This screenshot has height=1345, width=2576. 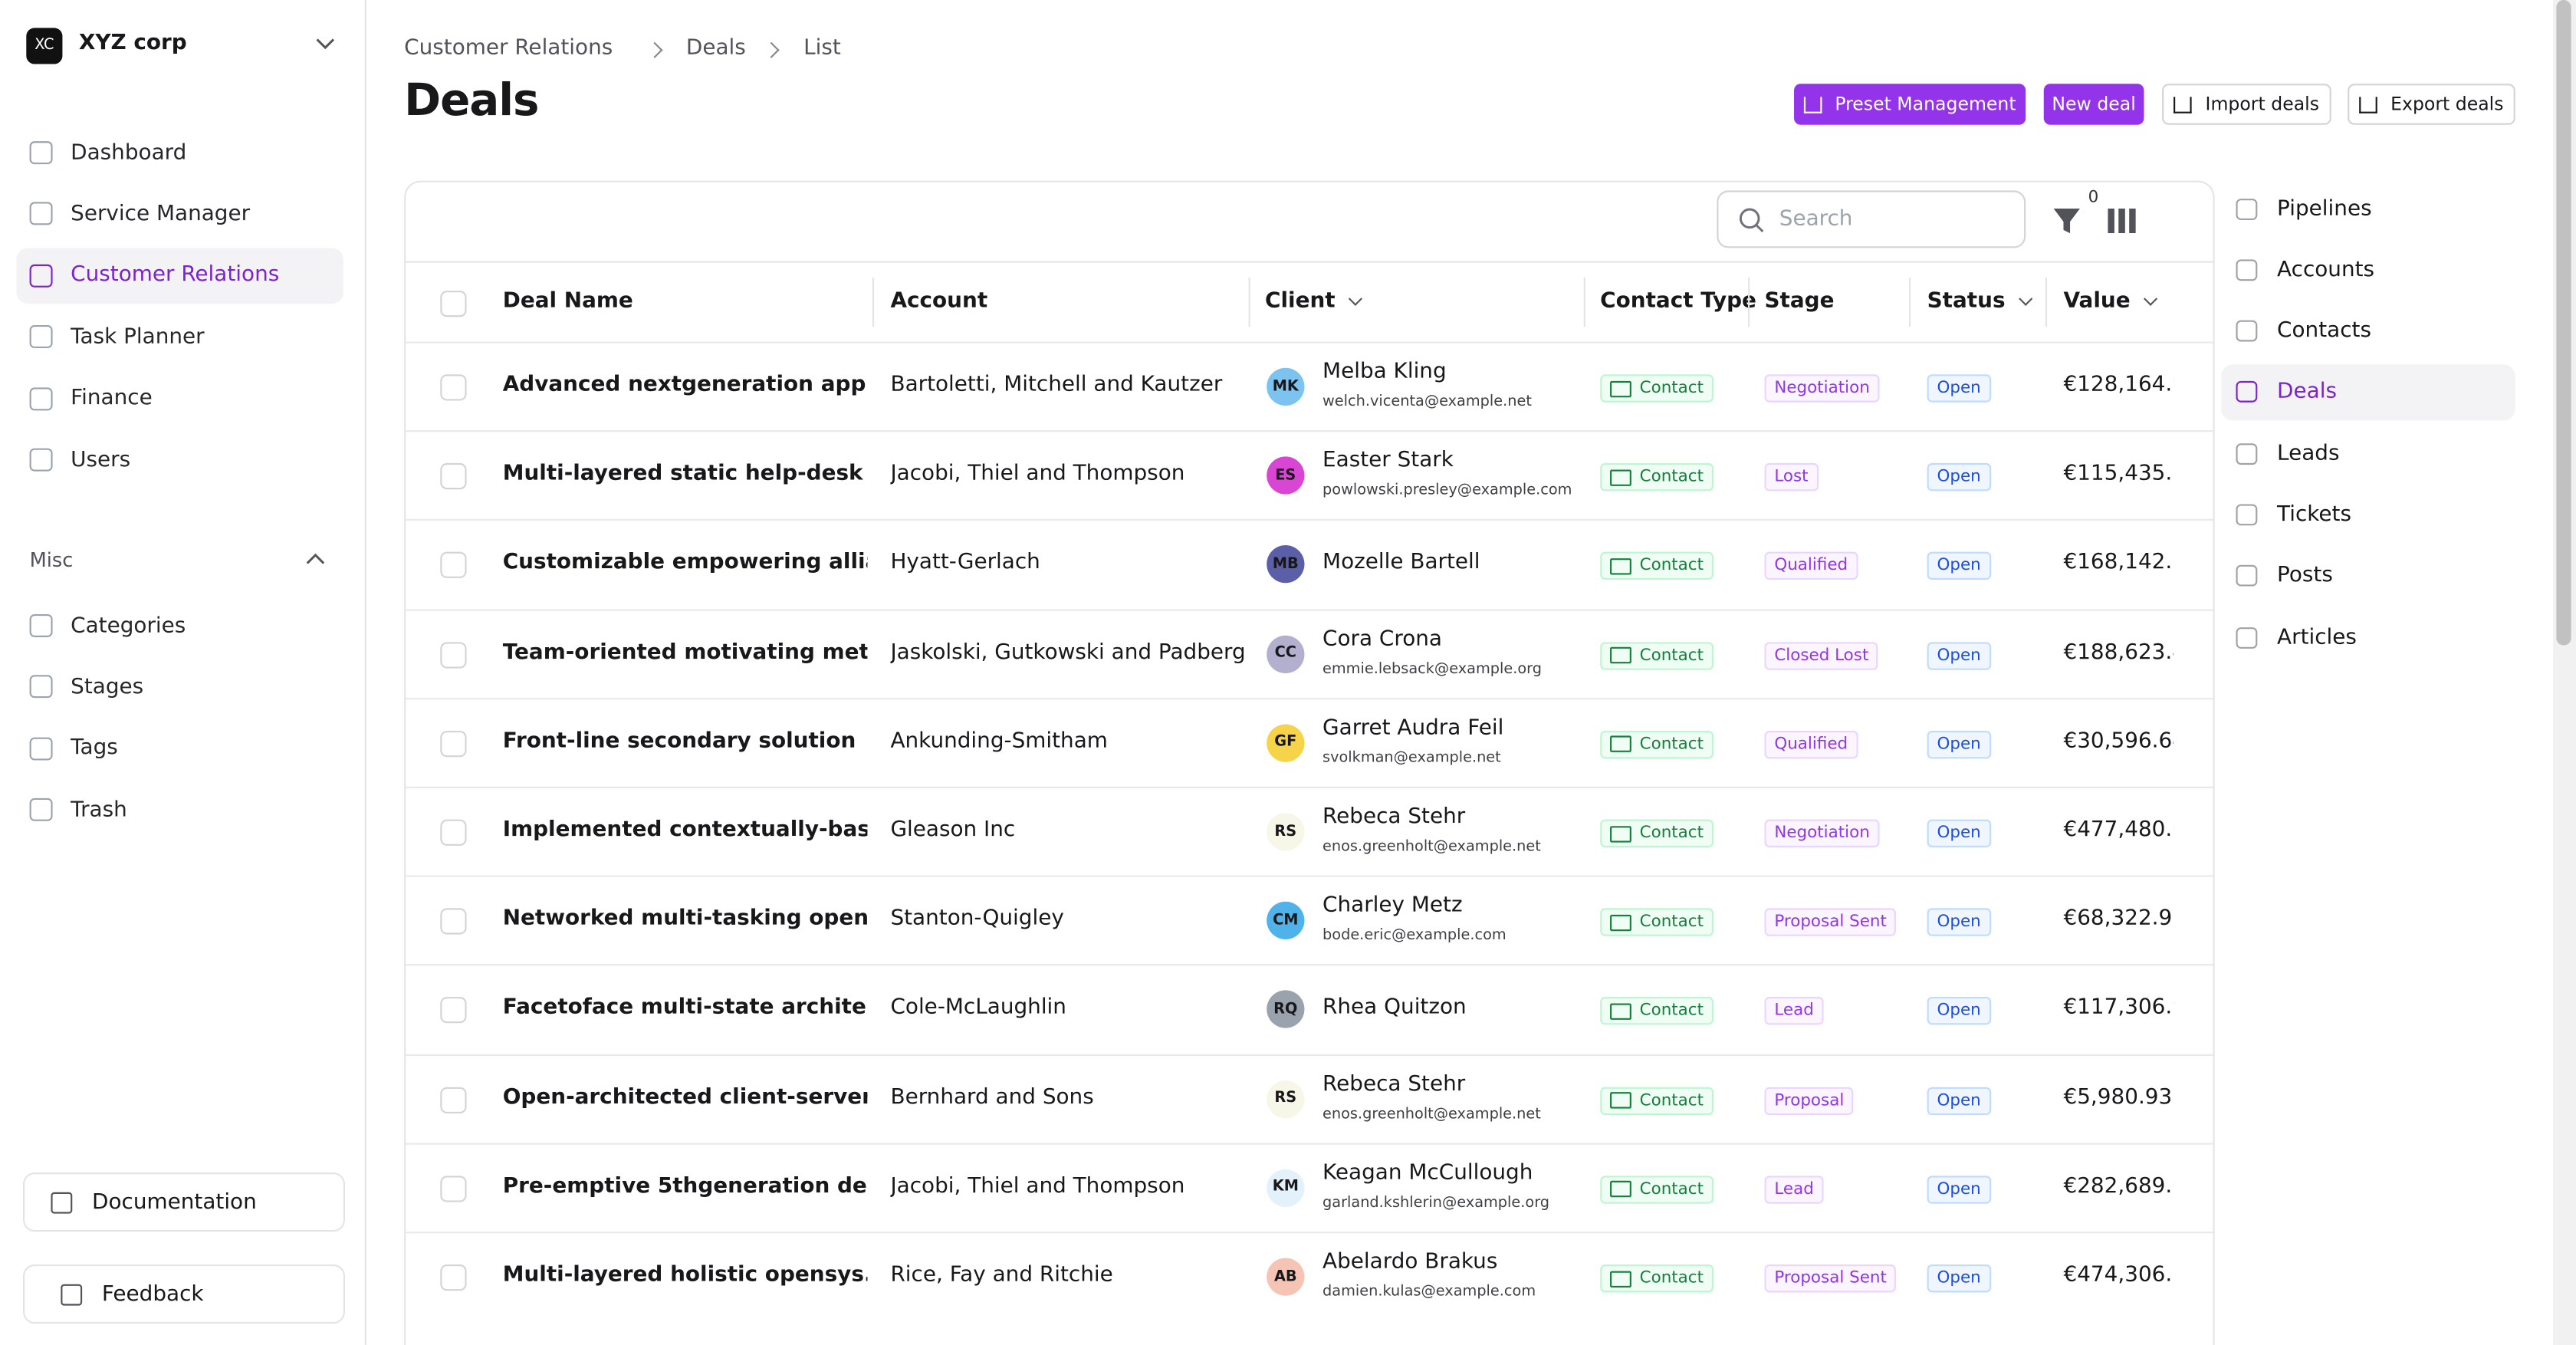 What do you see at coordinates (679, 741) in the screenshot?
I see `deal-name: Front-line secondary solution` at bounding box center [679, 741].